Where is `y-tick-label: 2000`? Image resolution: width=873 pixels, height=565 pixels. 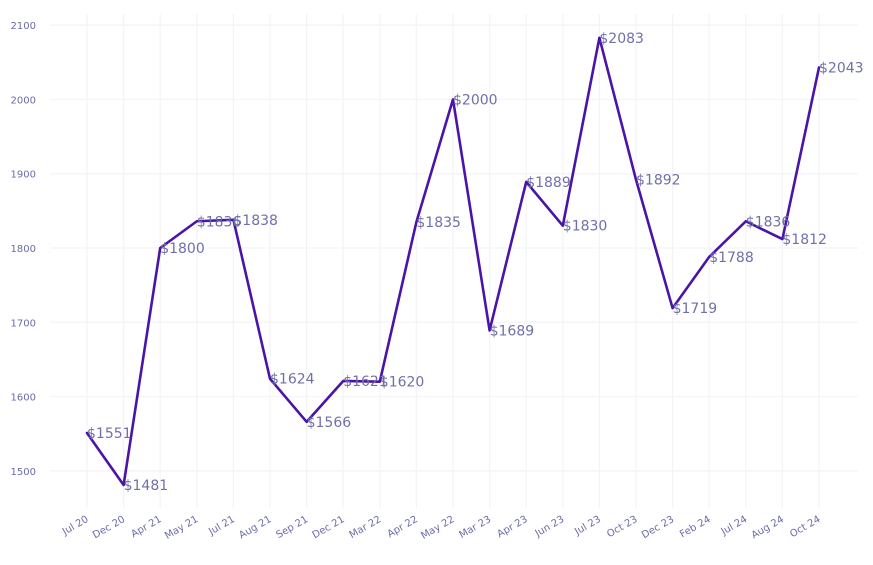 y-tick-label: 2000 is located at coordinates (23, 100).